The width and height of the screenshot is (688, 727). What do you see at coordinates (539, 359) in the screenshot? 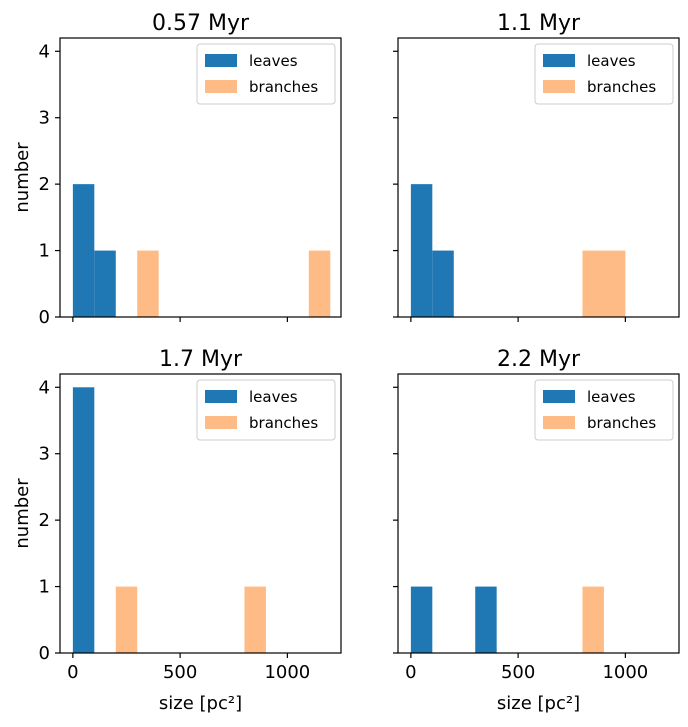
I see `subplot-title: 2.2 Myr` at bounding box center [539, 359].